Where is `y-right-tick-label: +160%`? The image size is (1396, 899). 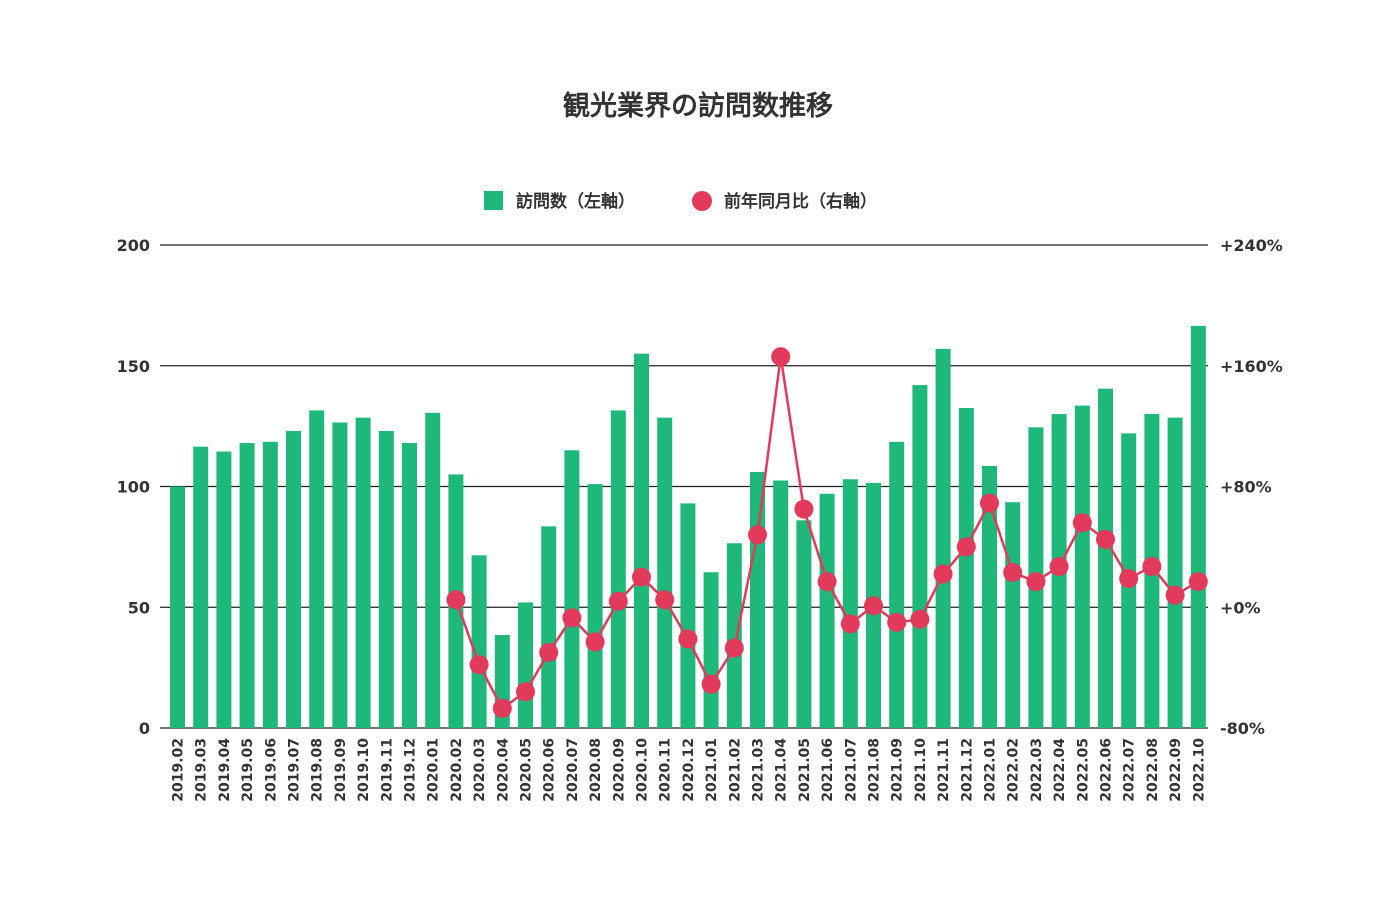
y-right-tick-label: +160% is located at coordinates (1251, 366).